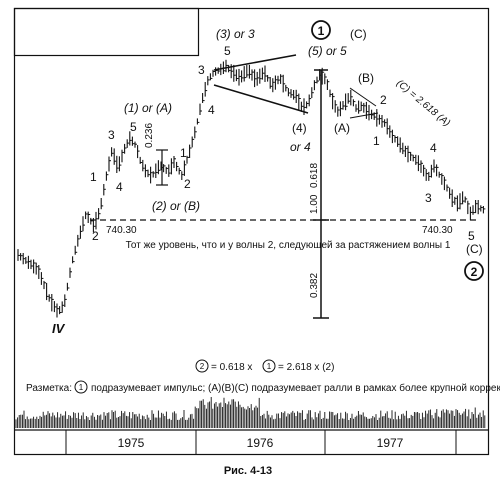  I want to click on triangle-upper-line, so click(255, 62).